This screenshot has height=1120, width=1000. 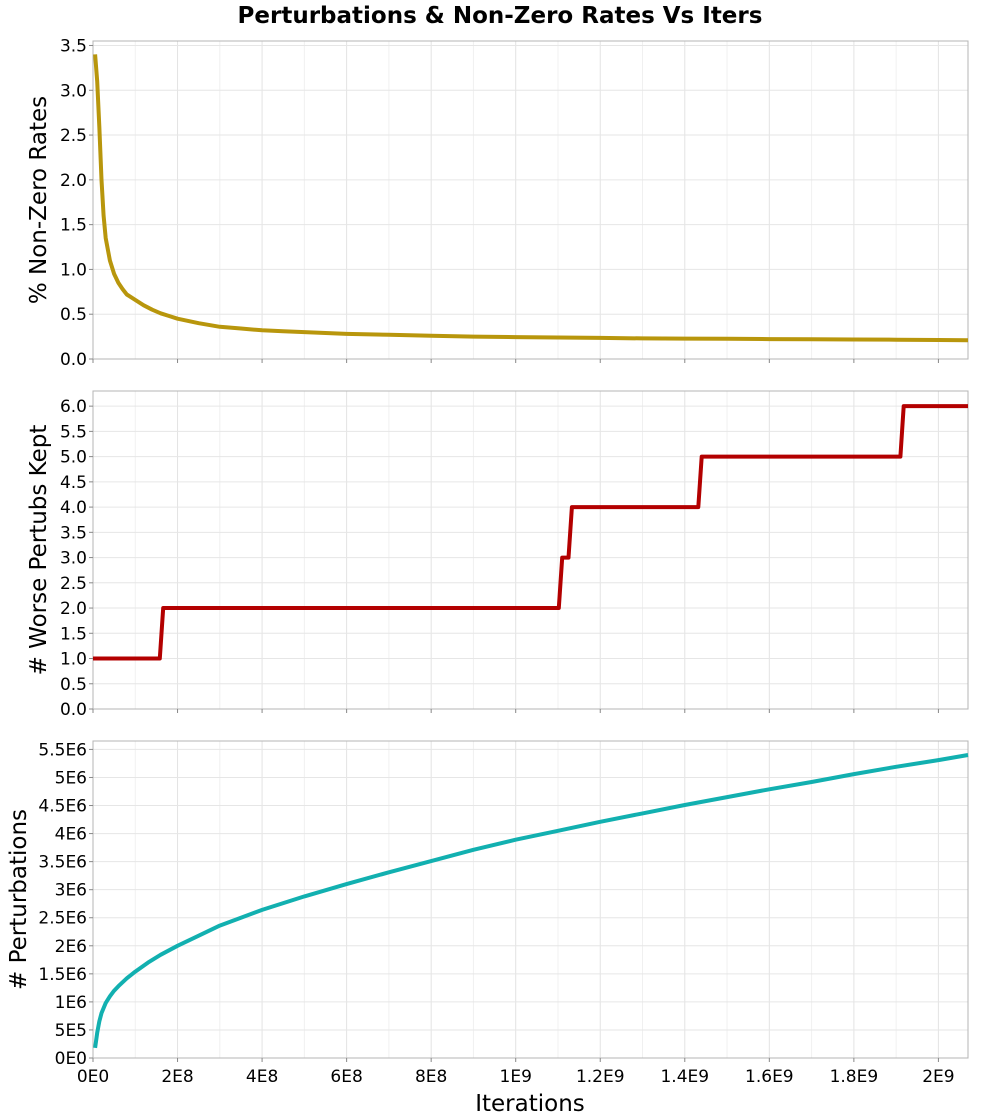 I want to click on y-tick-label: 5.5, so click(x=73, y=432).